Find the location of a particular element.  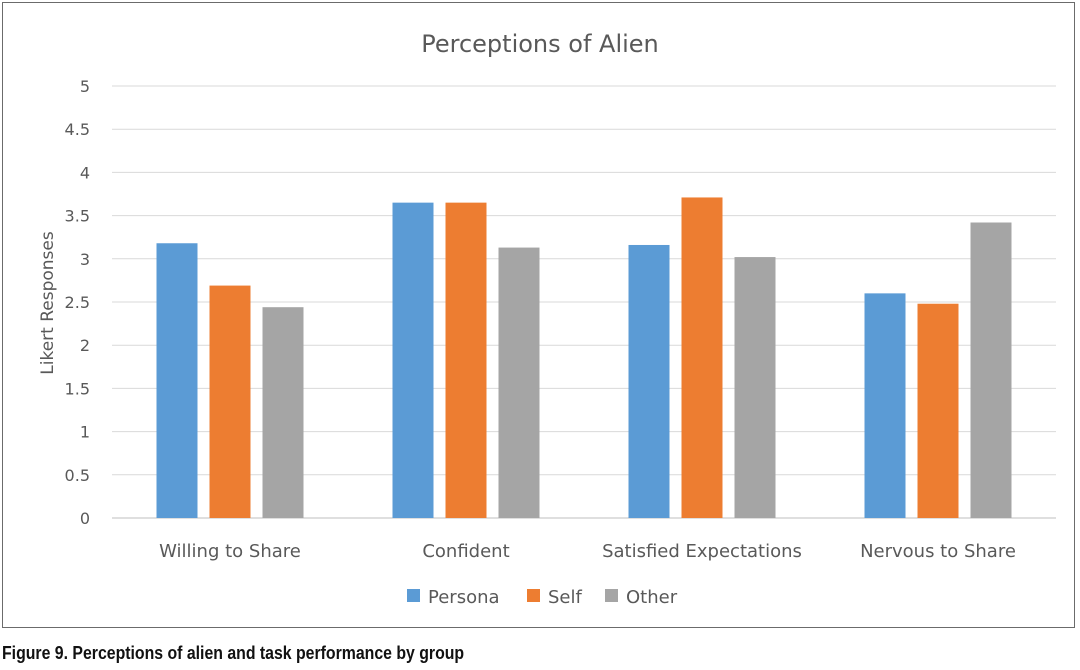

legend-label-persona: Persona is located at coordinates (464, 597).